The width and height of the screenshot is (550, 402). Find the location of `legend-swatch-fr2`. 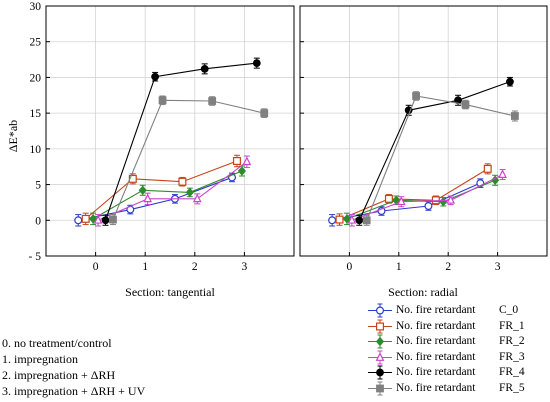

legend-swatch-fr2 is located at coordinates (380, 341).